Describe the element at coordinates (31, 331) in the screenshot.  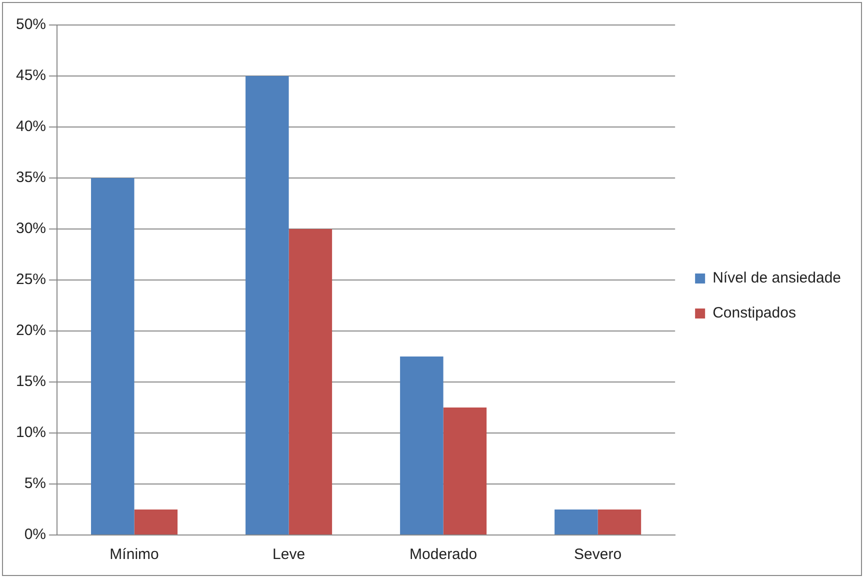
I see `y-tick-label: 20%` at that location.